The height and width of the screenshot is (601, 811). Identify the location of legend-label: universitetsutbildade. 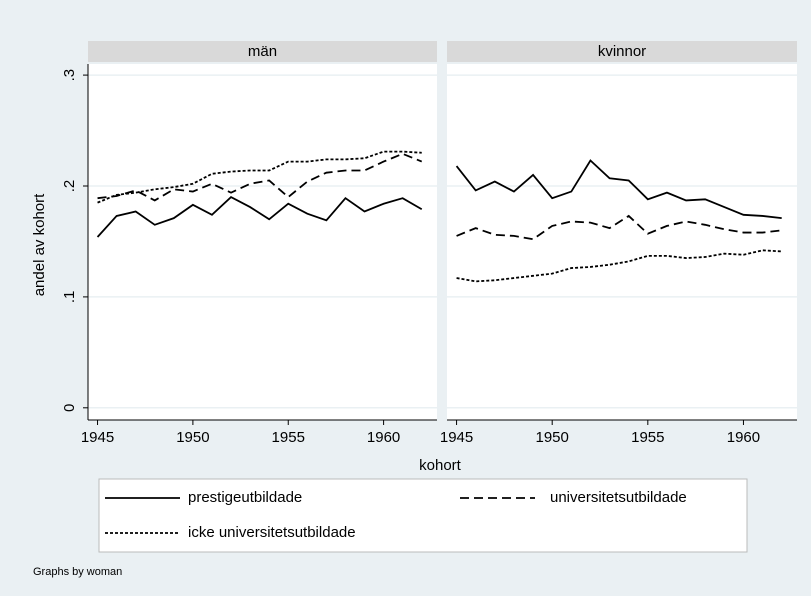
(618, 497).